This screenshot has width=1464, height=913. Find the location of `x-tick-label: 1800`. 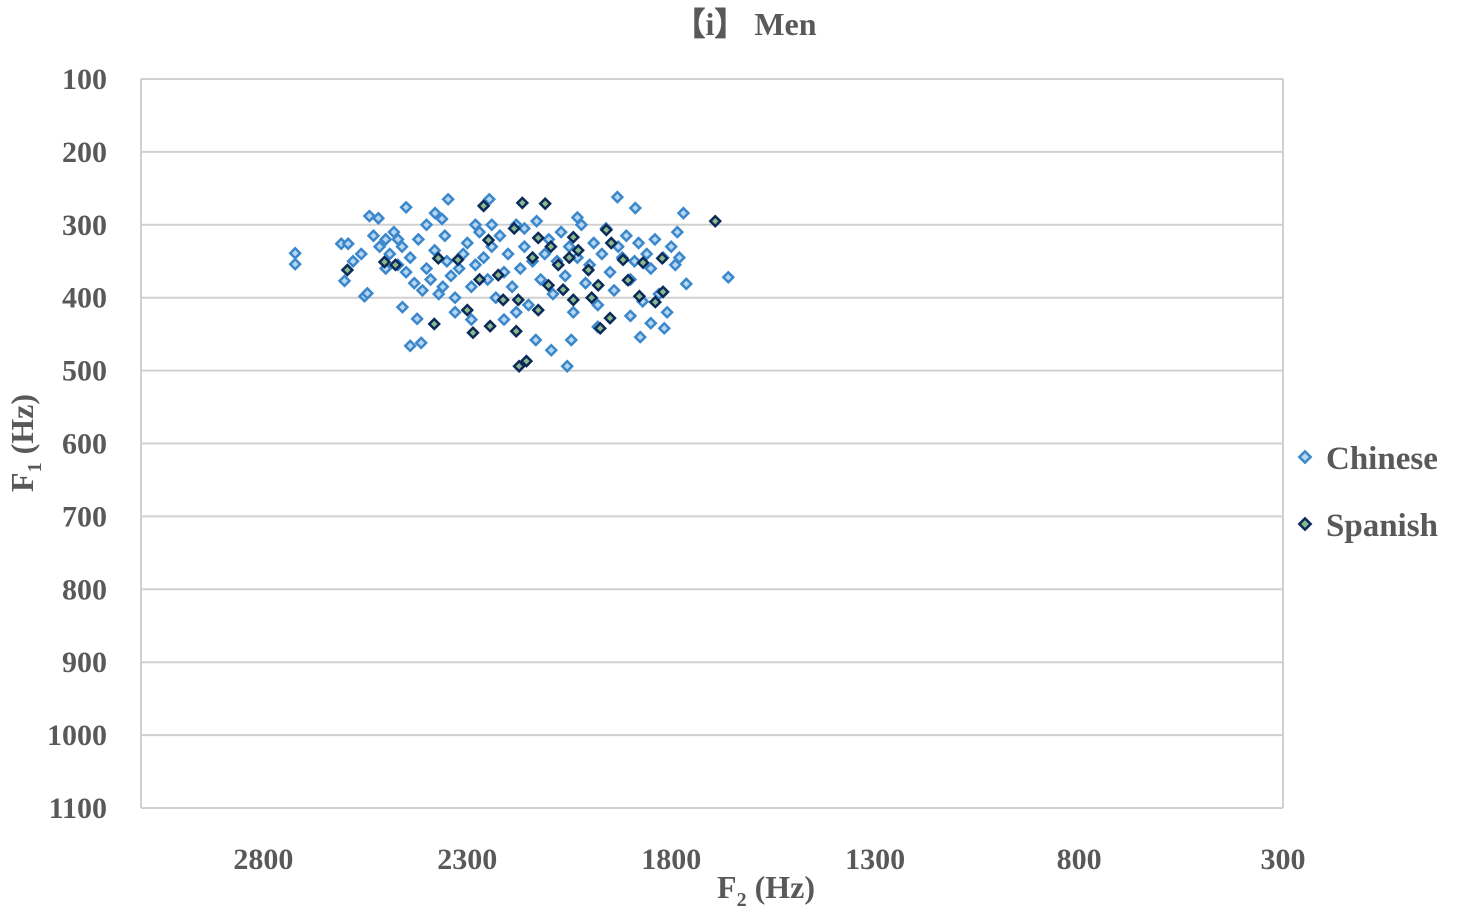

x-tick-label: 1800 is located at coordinates (671, 859).